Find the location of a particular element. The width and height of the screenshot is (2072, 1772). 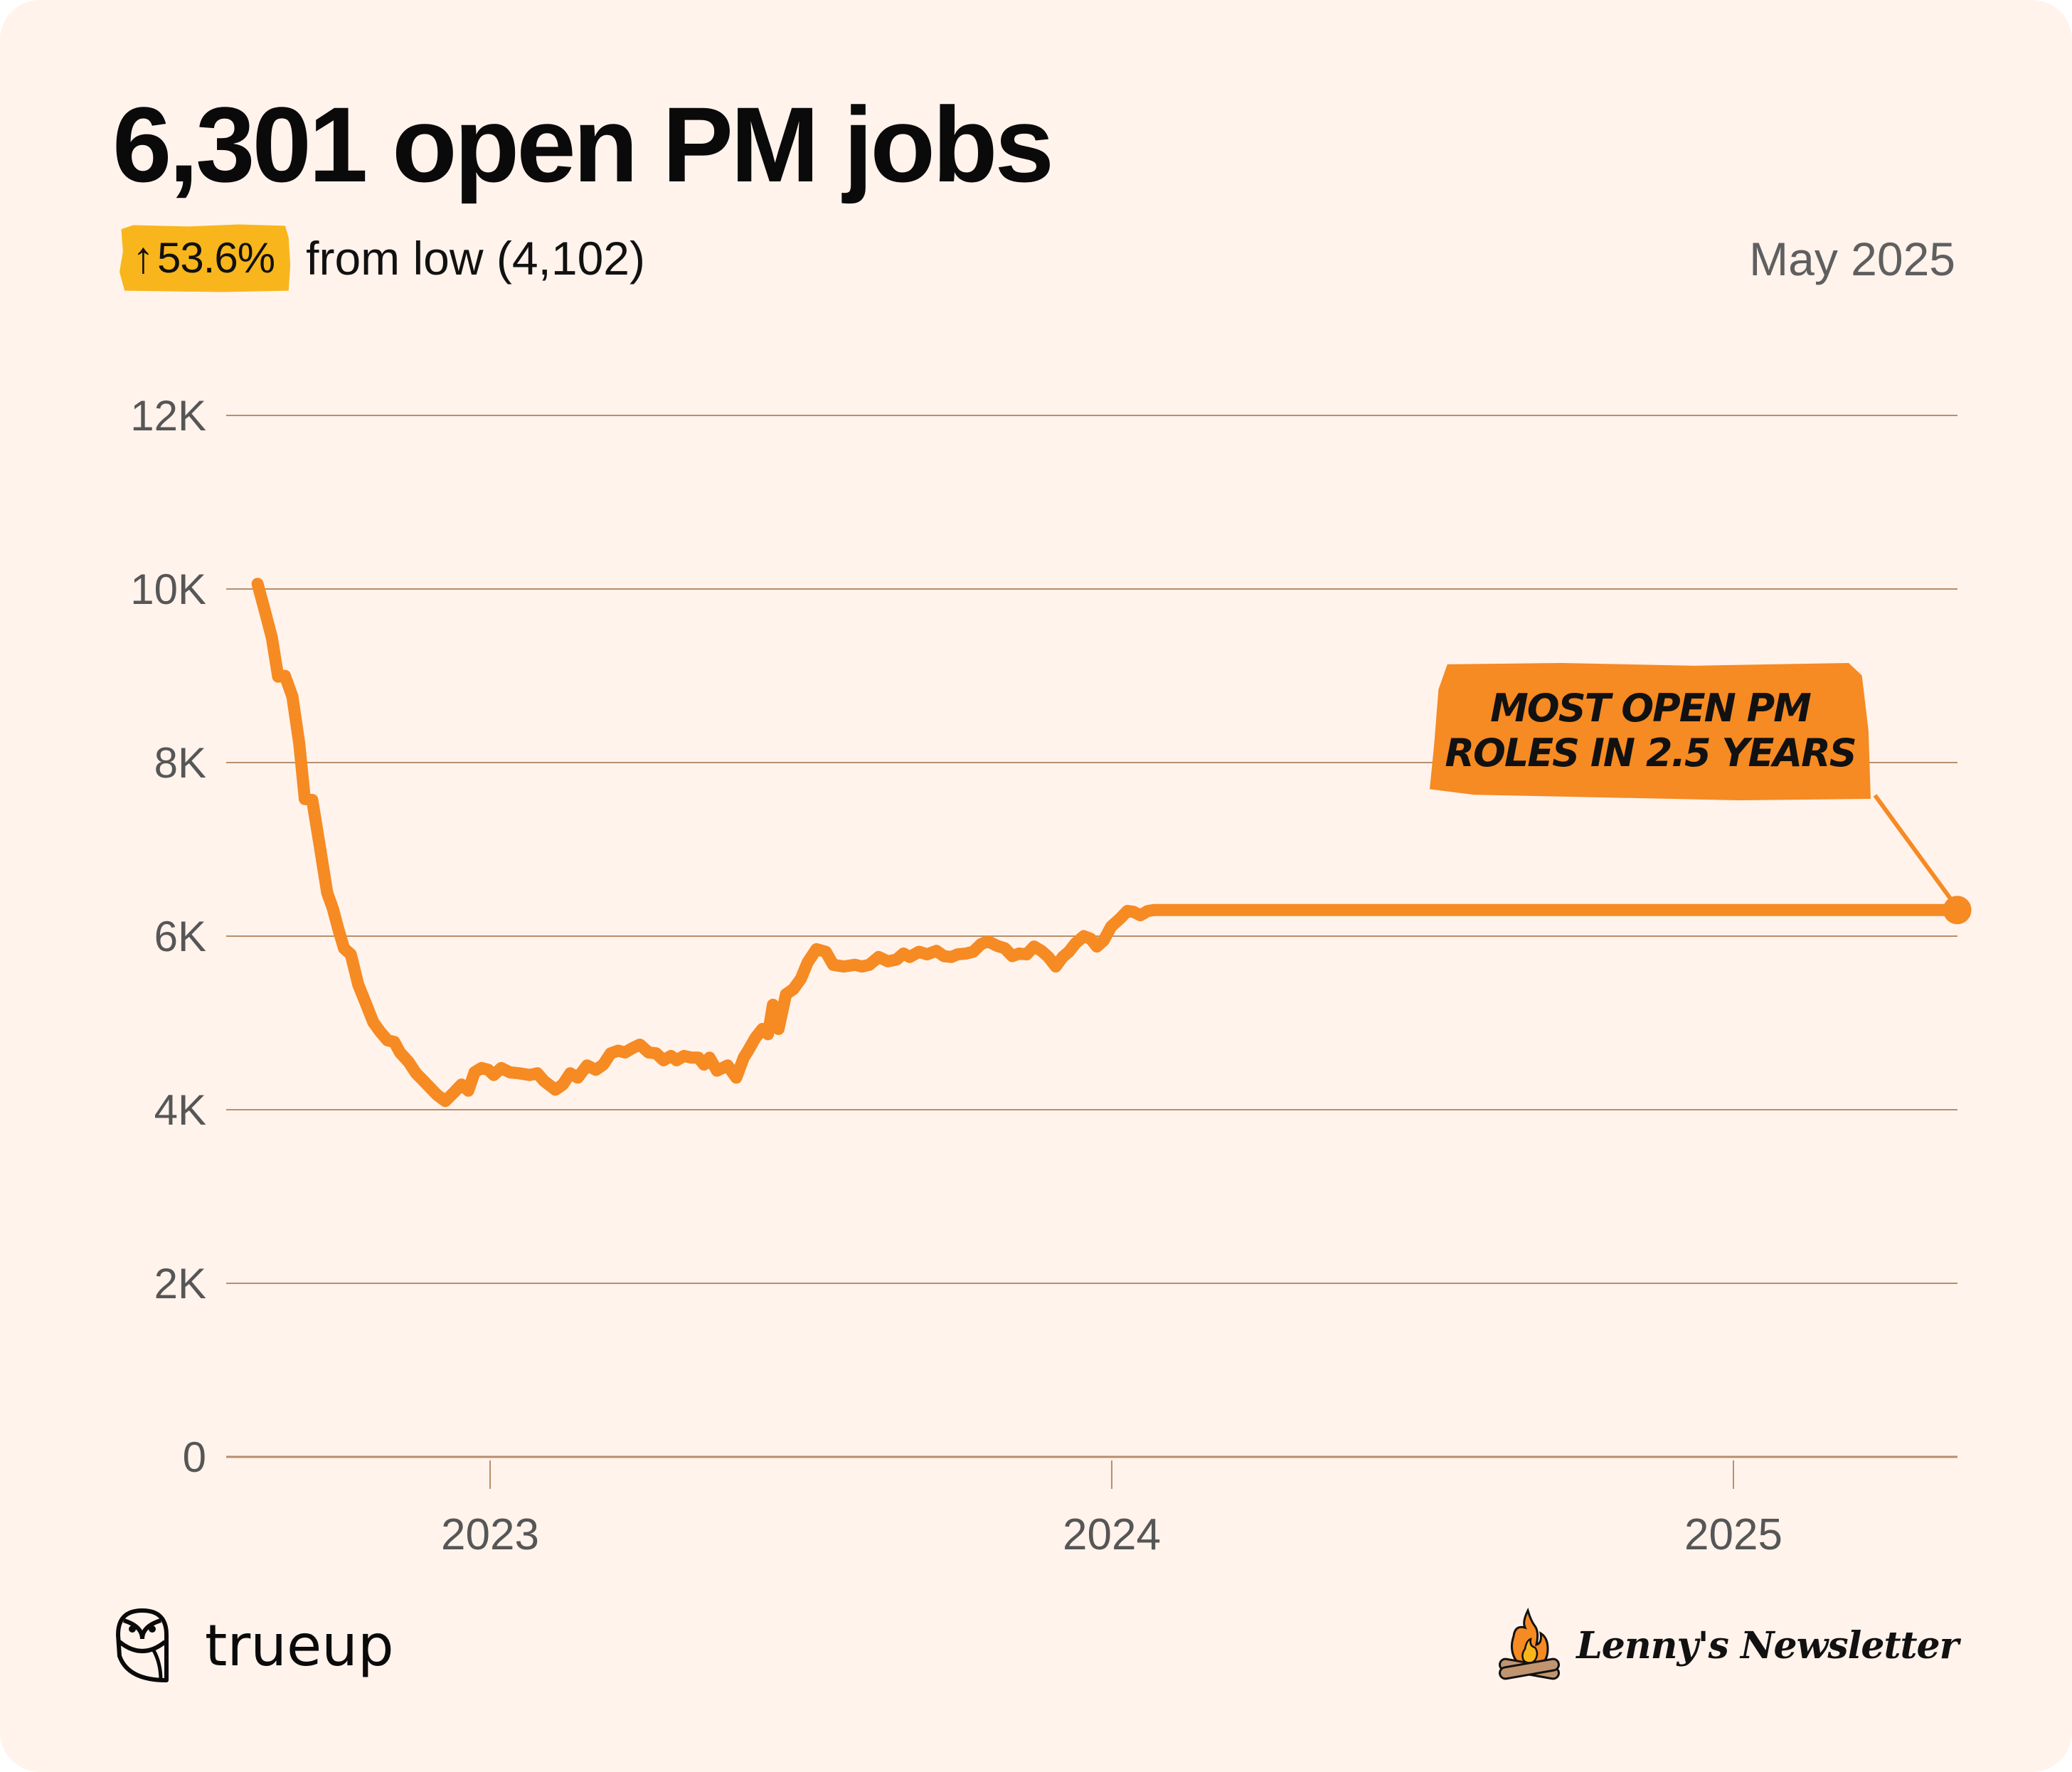

y-axis-ticks: 0 2K 4K 6K 8K 10K 12K is located at coordinates (168, 936).